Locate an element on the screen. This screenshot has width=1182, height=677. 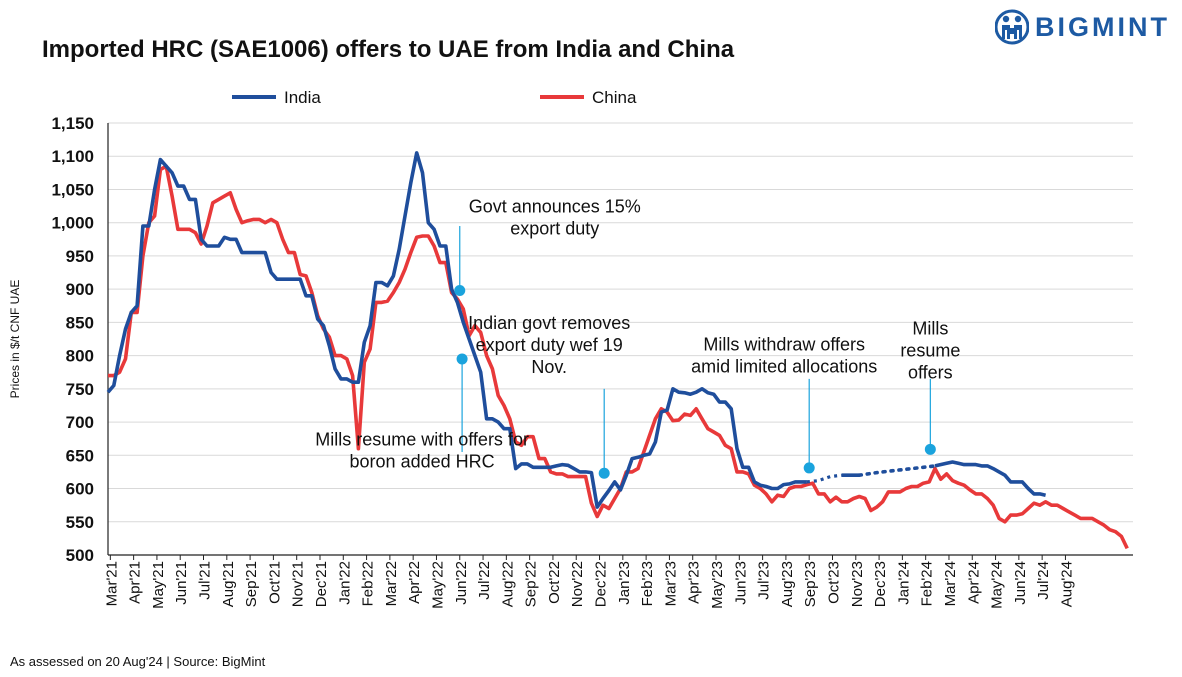
annotation-text: boron added HRC is located at coordinates (422, 461).